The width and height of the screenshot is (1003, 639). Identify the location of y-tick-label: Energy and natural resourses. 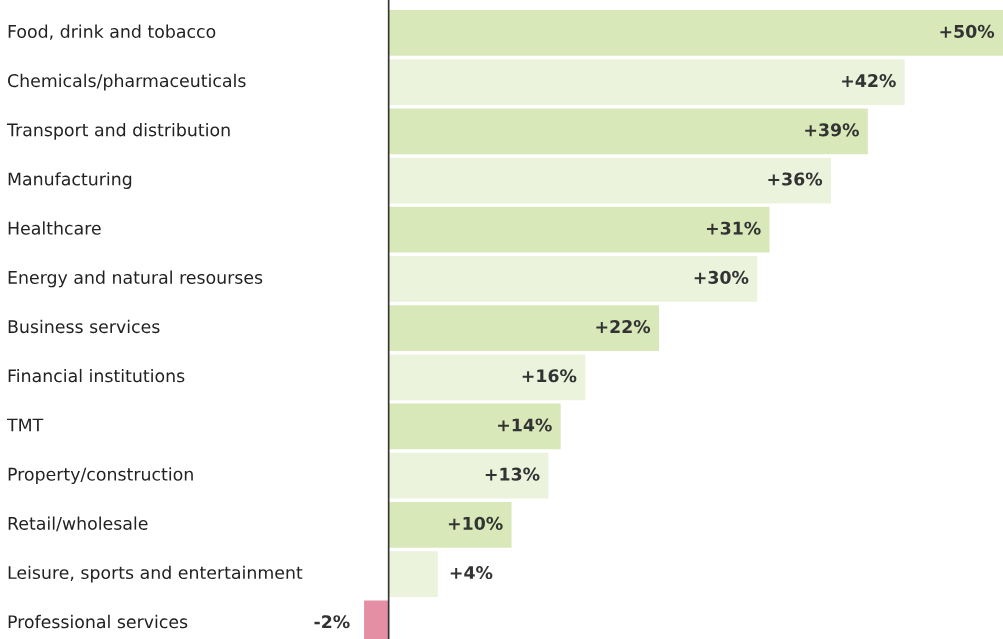
(135, 279).